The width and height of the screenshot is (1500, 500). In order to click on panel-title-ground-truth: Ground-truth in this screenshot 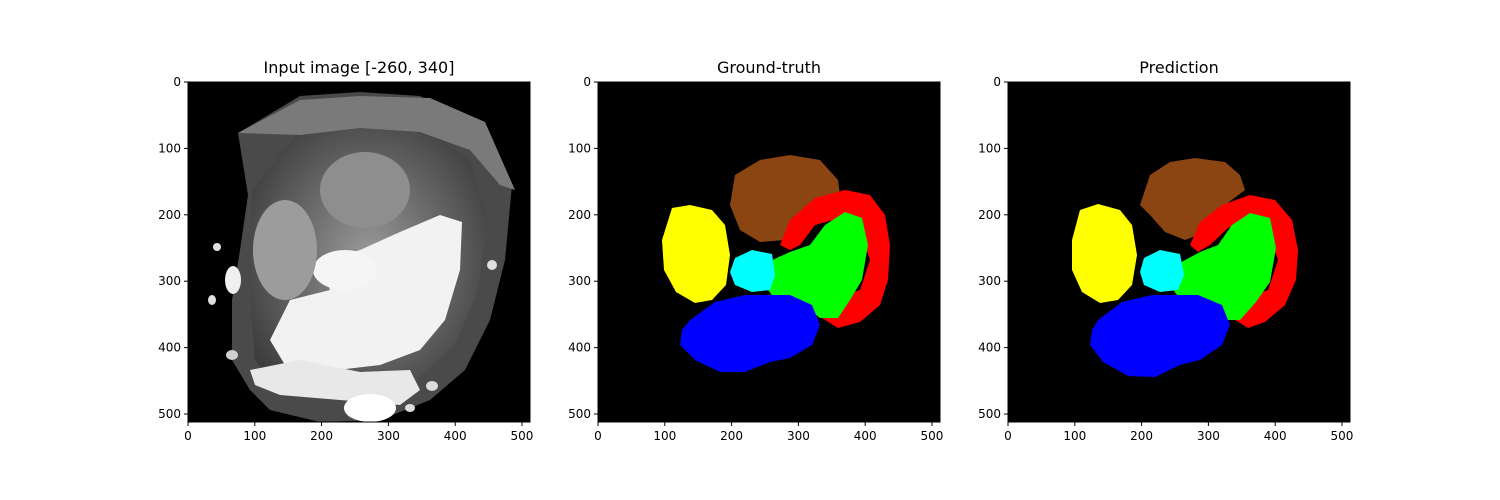, I will do `click(769, 67)`.